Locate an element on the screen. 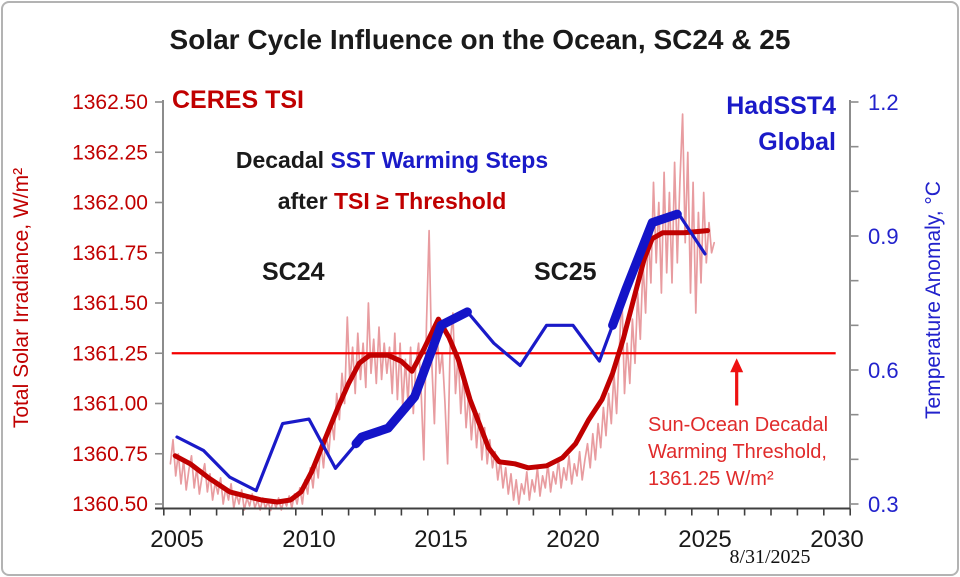 The image size is (960, 577). left-axis-tick-label: 1362.00 is located at coordinates (110, 203).